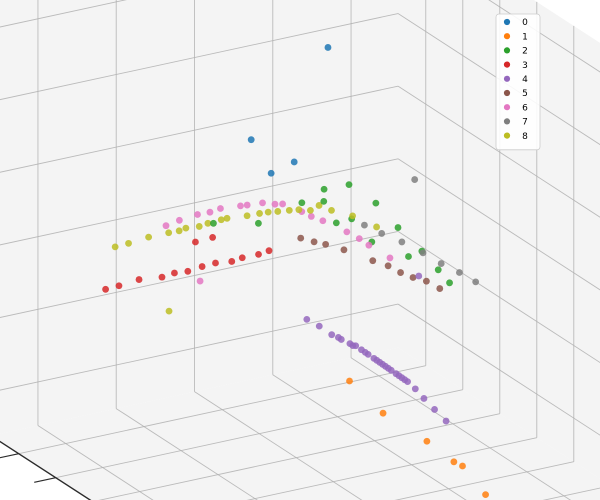  Describe the element at coordinates (525, 123) in the screenshot. I see `legend-label-7: 7` at that location.